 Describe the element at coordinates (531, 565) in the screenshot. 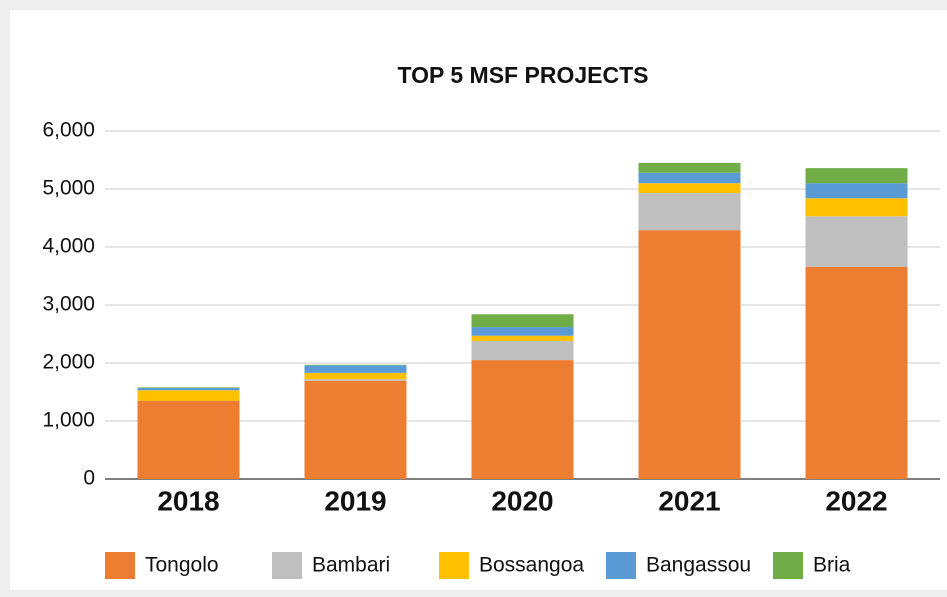

I see `legend-label: Bossangoa` at that location.